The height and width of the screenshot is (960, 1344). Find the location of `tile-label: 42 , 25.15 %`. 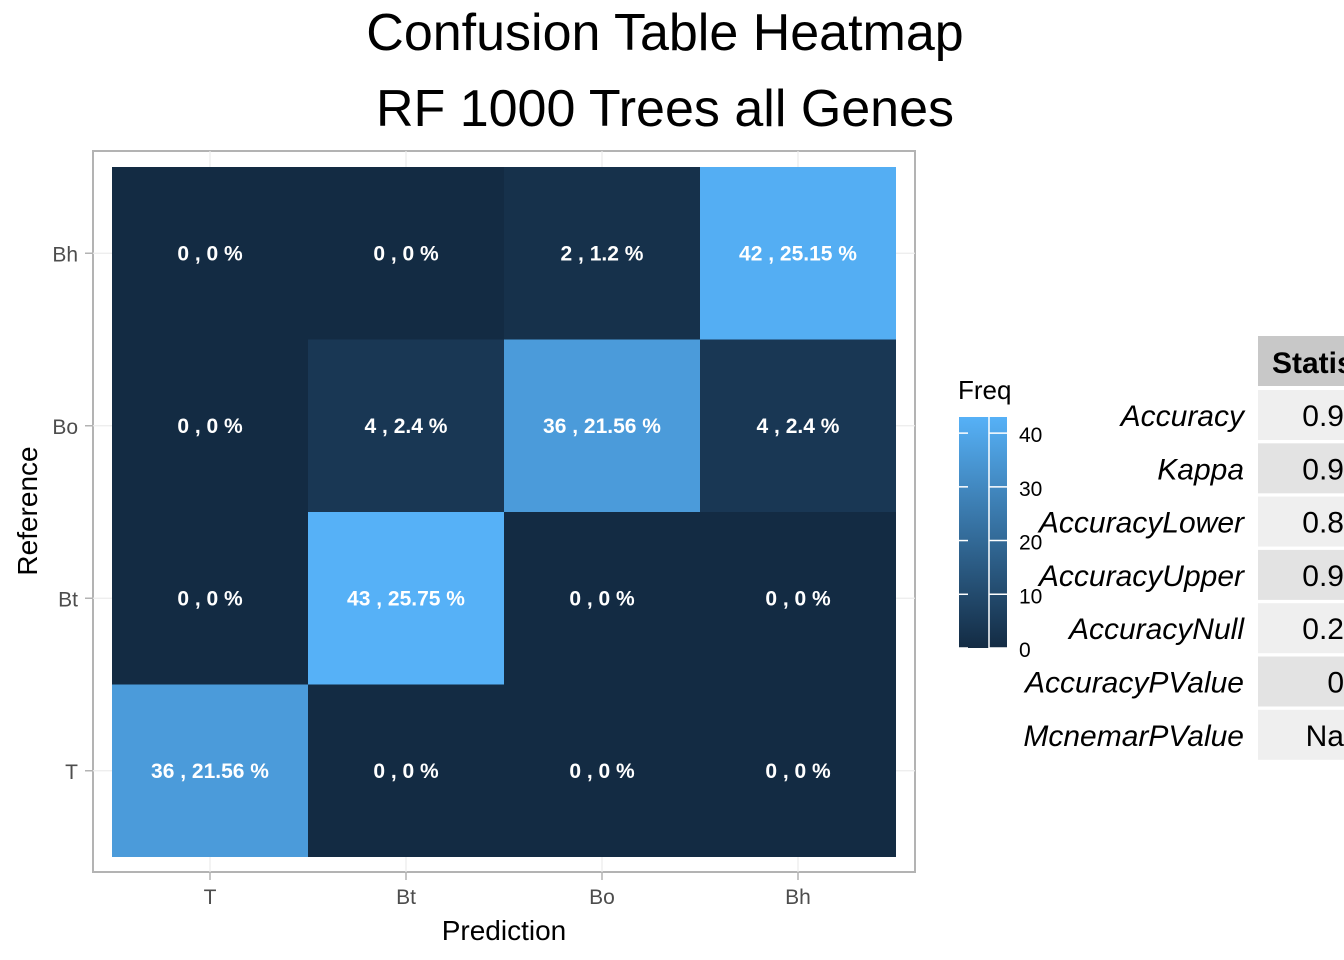

tile-label: 42 , 25.15 % is located at coordinates (798, 253).